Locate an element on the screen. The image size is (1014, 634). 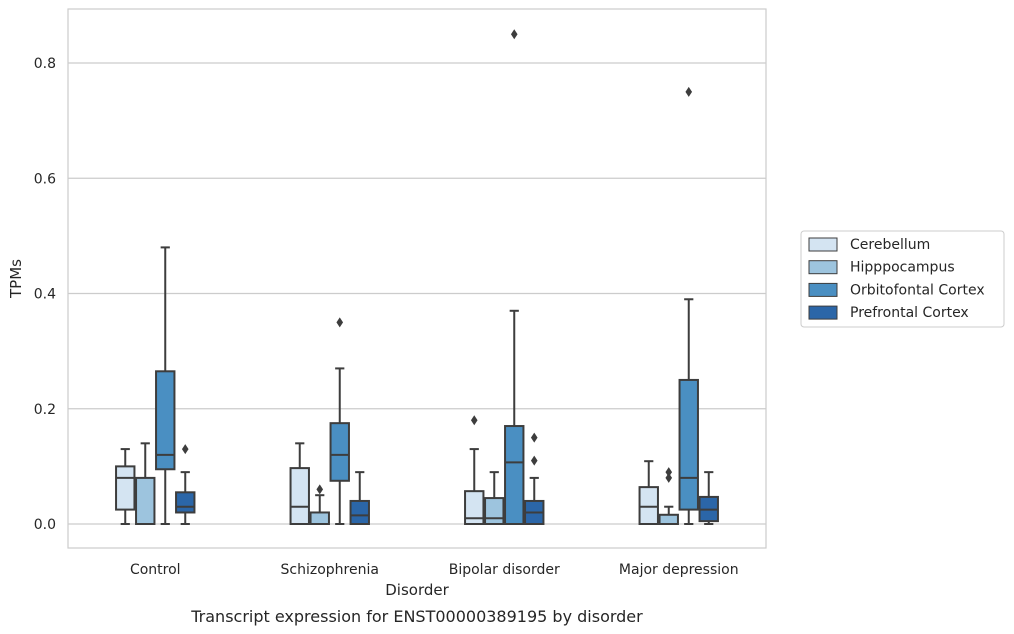
y-tick-label: 0.4 is located at coordinates (45, 295).